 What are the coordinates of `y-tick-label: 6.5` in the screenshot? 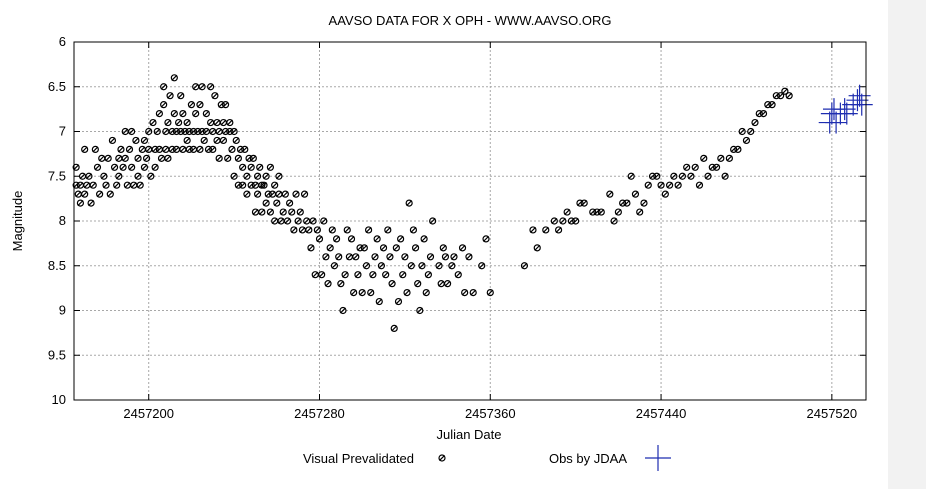 It's located at (57, 86).